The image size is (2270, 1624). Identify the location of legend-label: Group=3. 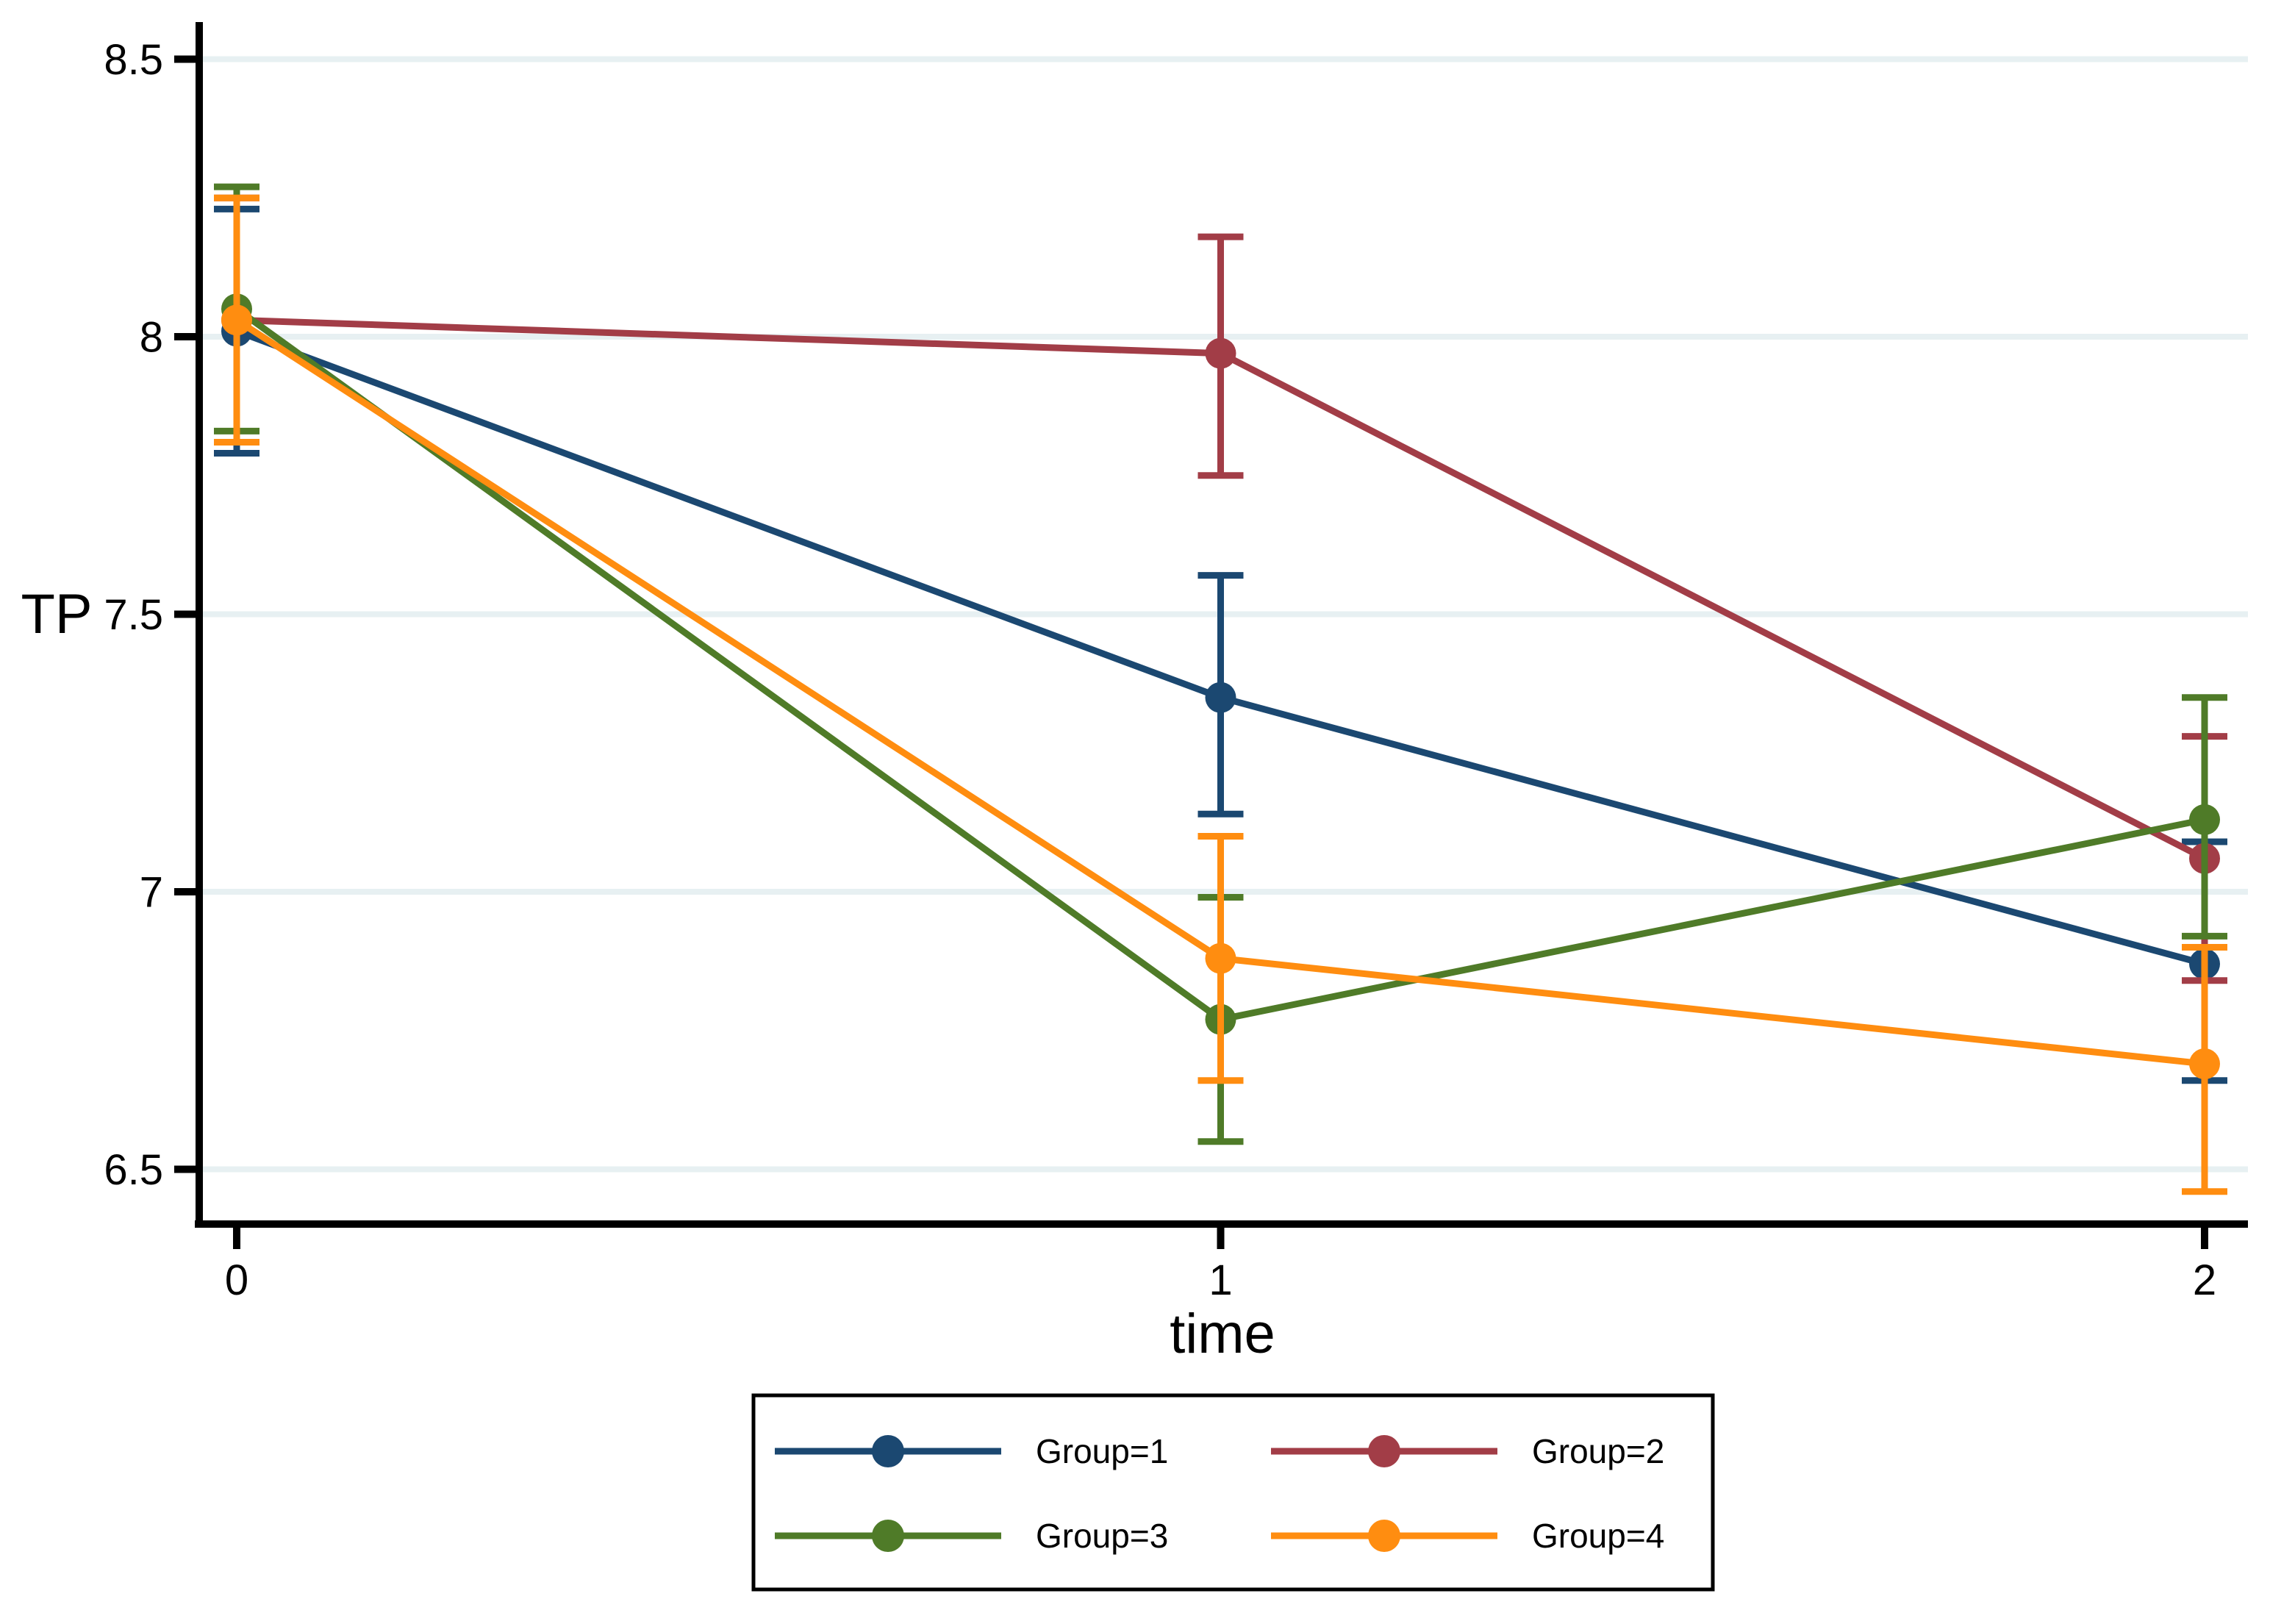
(1102, 1536).